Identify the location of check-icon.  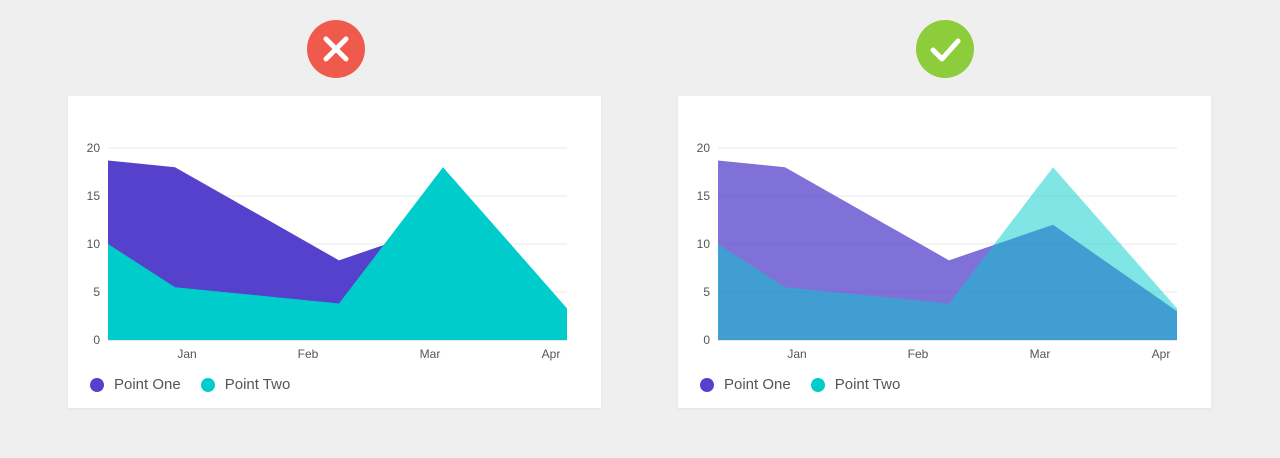
(945, 49).